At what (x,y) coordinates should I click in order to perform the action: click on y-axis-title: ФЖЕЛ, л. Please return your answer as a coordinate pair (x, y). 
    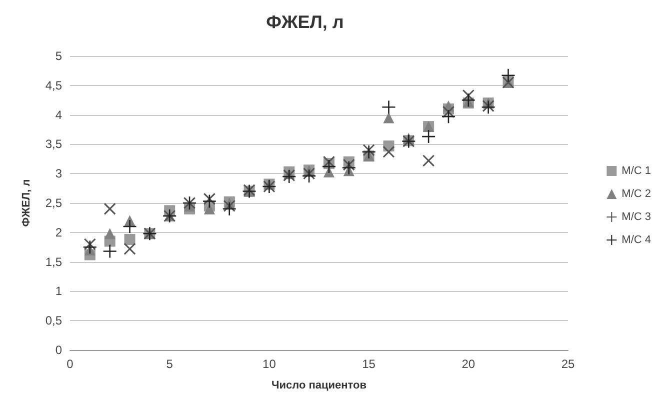
    Looking at the image, I should click on (26, 203).